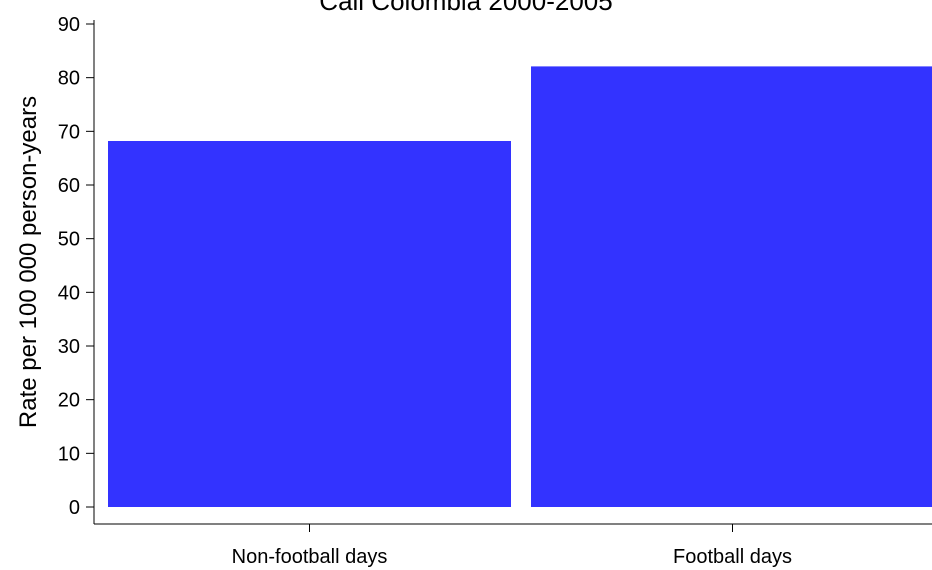  What do you see at coordinates (69, 347) in the screenshot?
I see `y-tick-label: 30` at bounding box center [69, 347].